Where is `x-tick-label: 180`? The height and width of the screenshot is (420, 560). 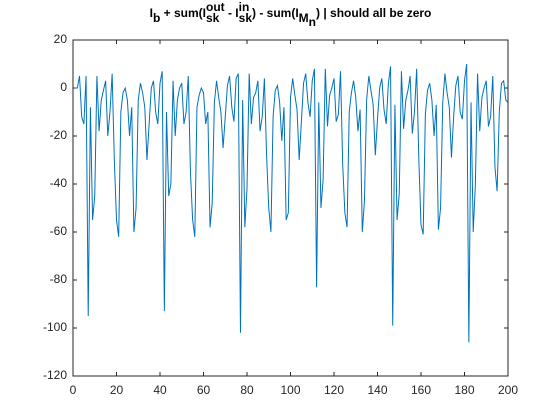
x-tick-label: 180 is located at coordinates (464, 390).